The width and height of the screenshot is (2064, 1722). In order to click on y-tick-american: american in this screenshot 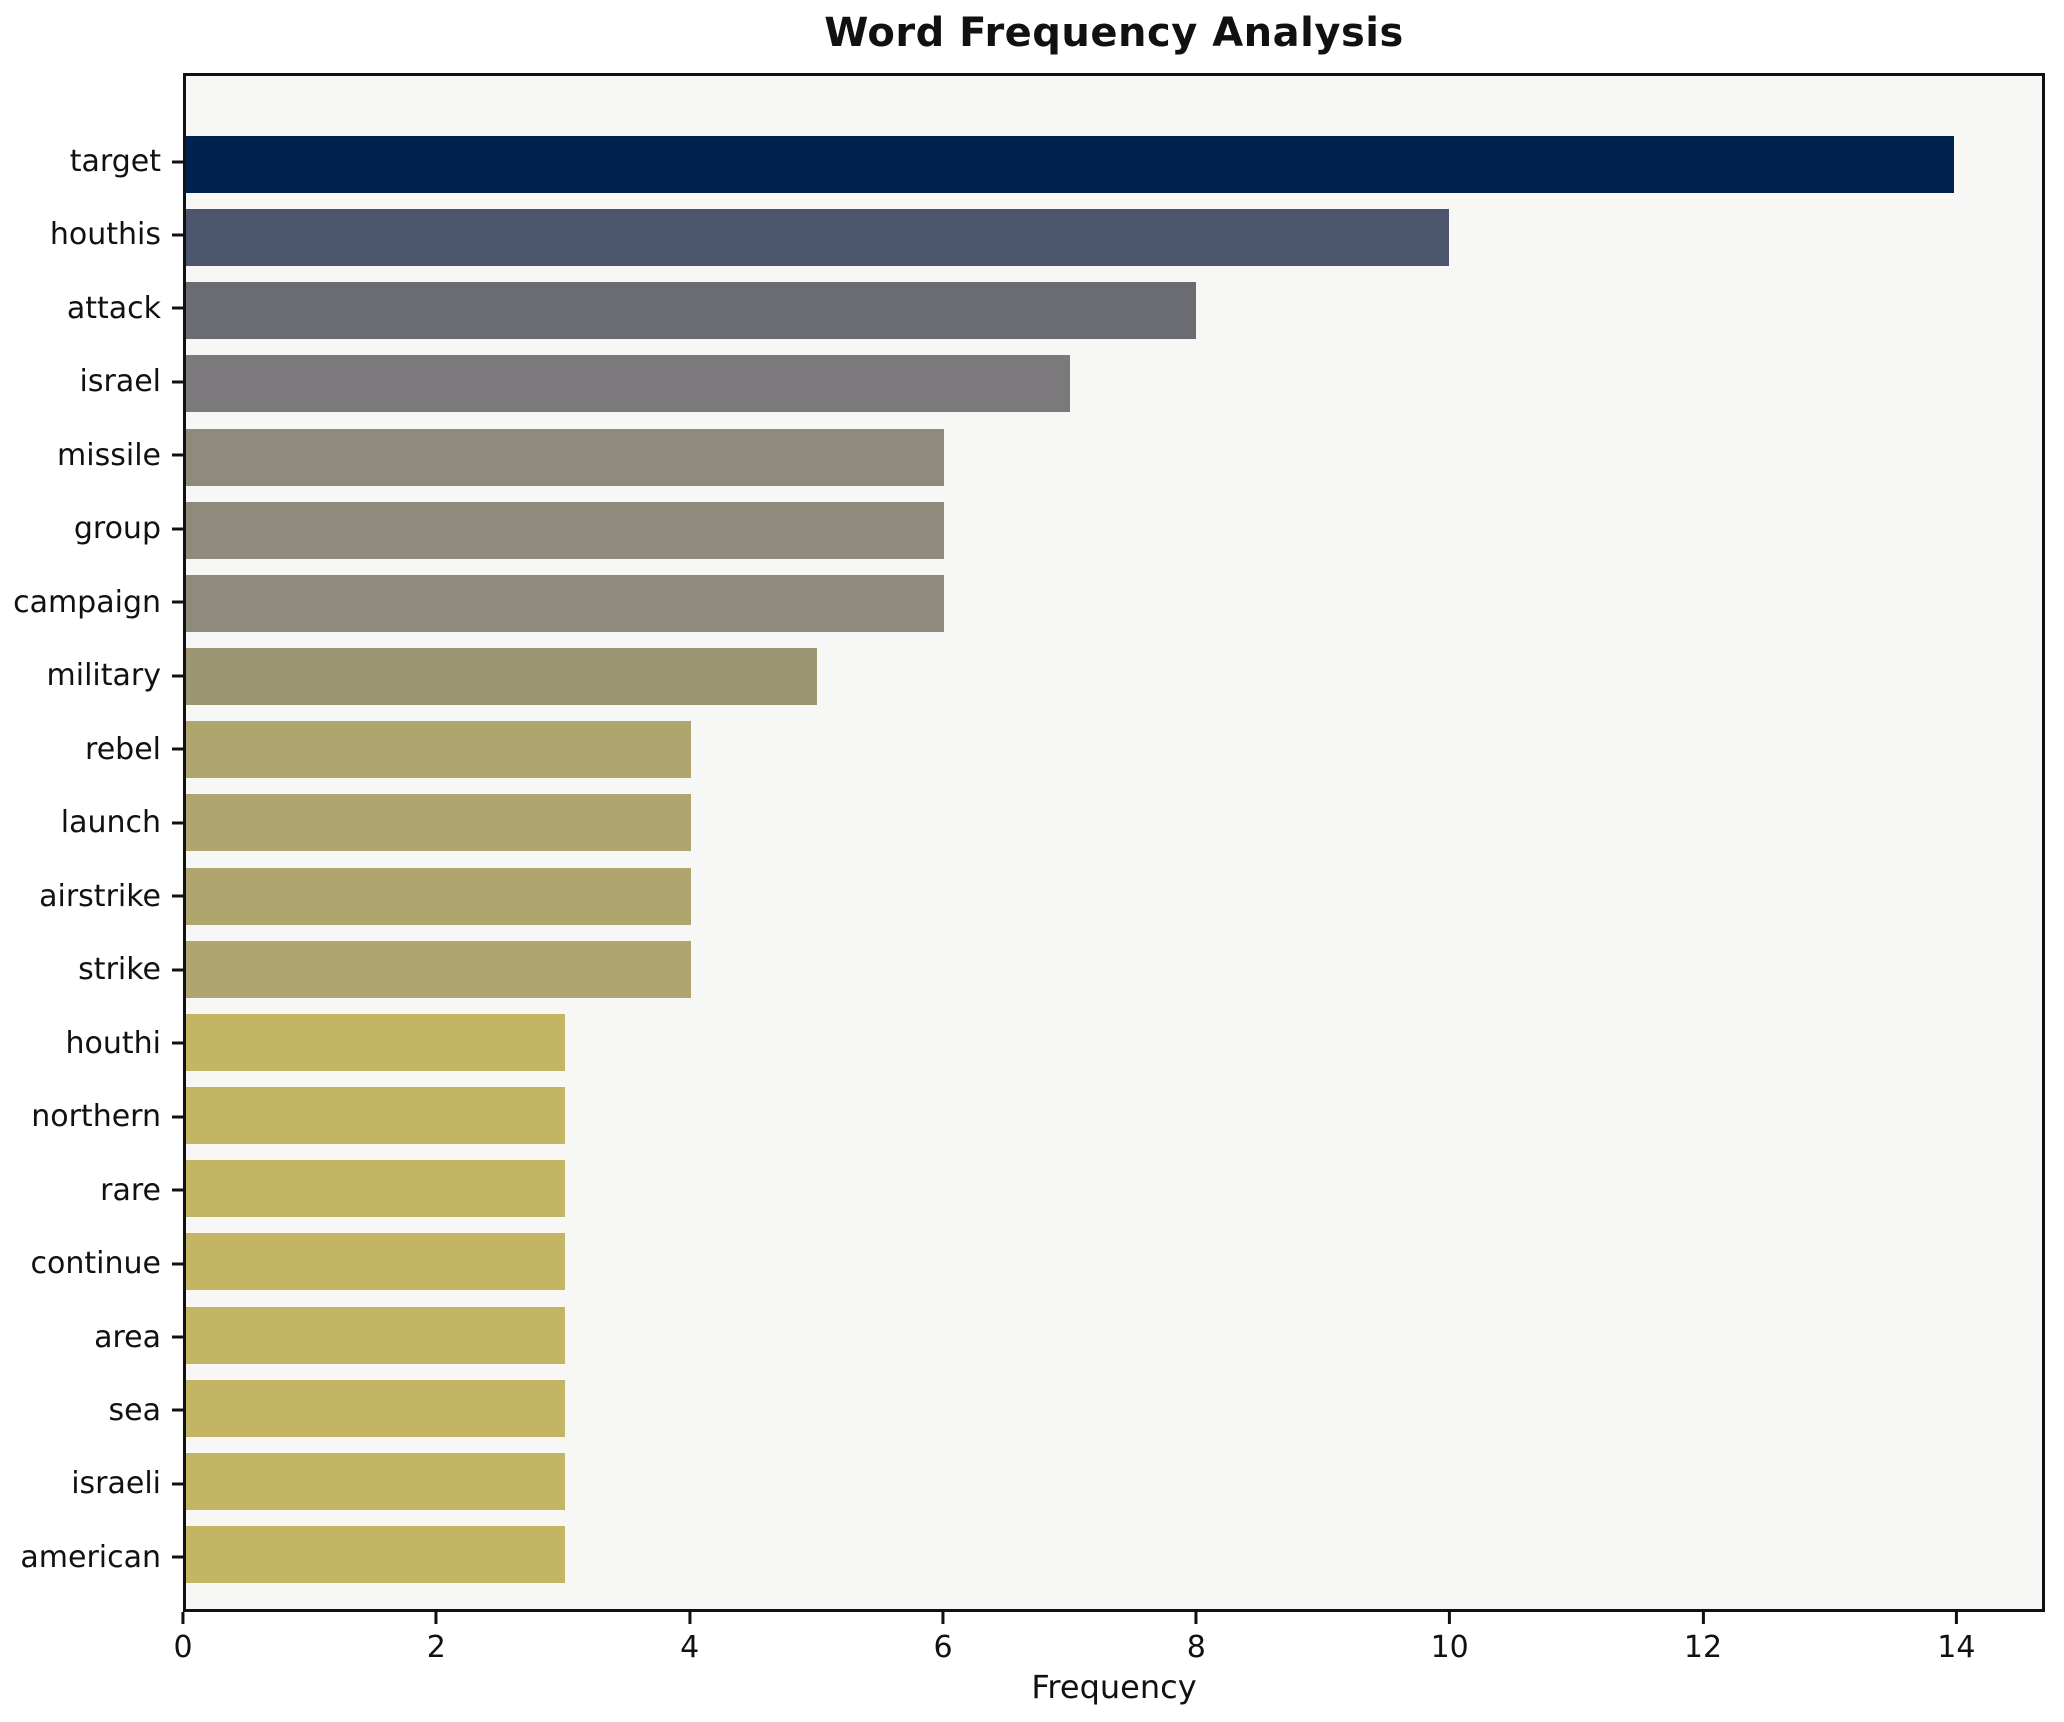, I will do `click(91, 1557)`.